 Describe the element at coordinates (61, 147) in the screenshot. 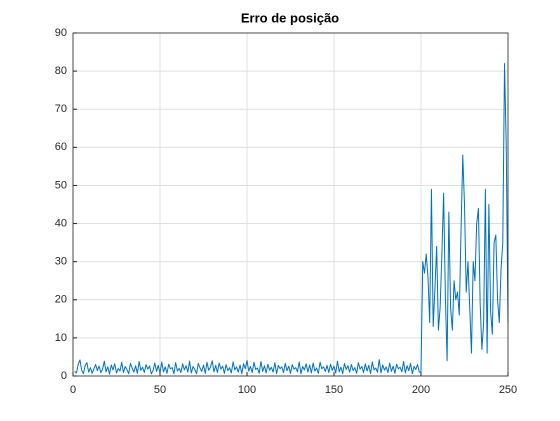

I see `y-tick-label: 60` at that location.